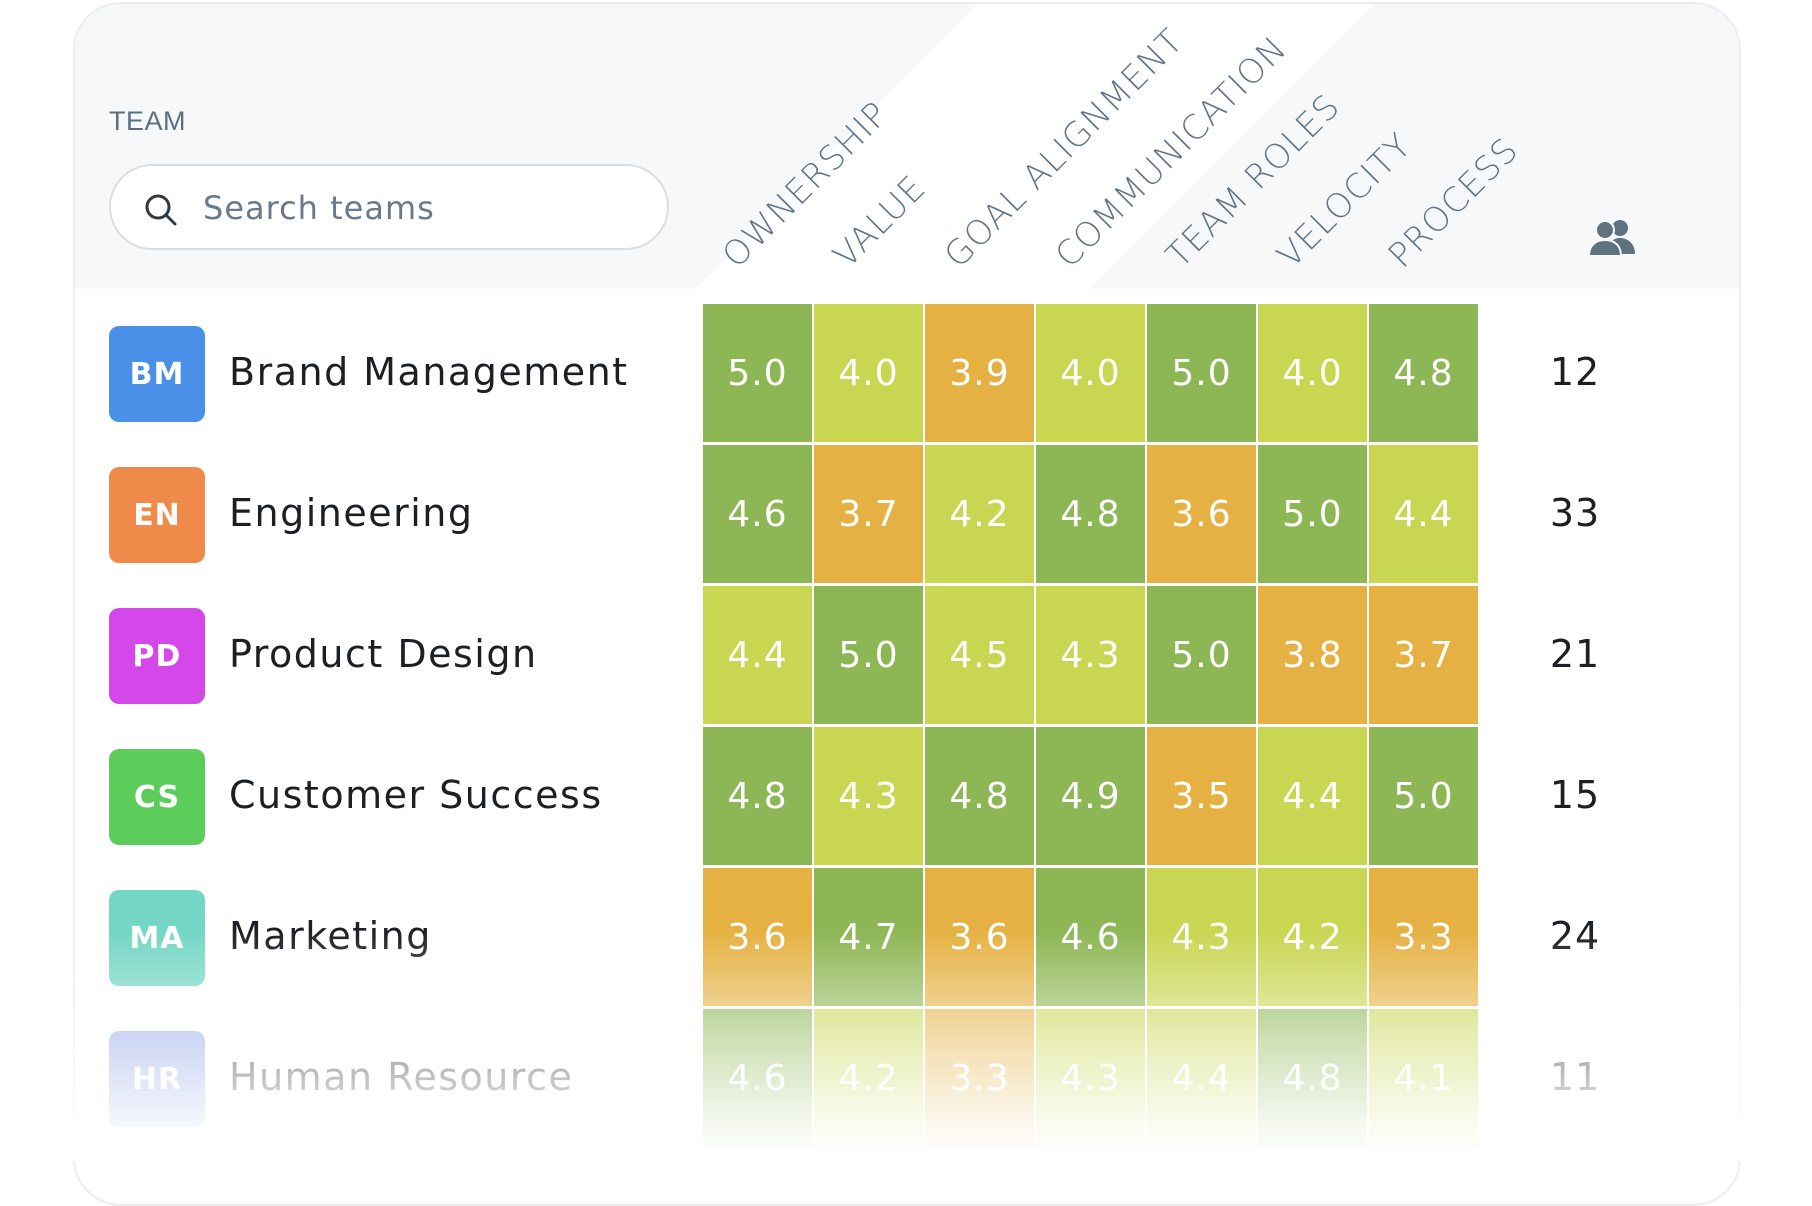 Image resolution: width=1812 pixels, height=1206 pixels. What do you see at coordinates (157, 374) in the screenshot?
I see `team-avatar: BM` at bounding box center [157, 374].